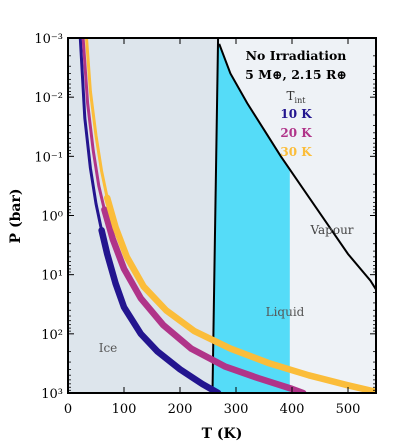 The width and height of the screenshot is (407, 448). I want to click on legend-entry-10k: 10 K, so click(296, 114).